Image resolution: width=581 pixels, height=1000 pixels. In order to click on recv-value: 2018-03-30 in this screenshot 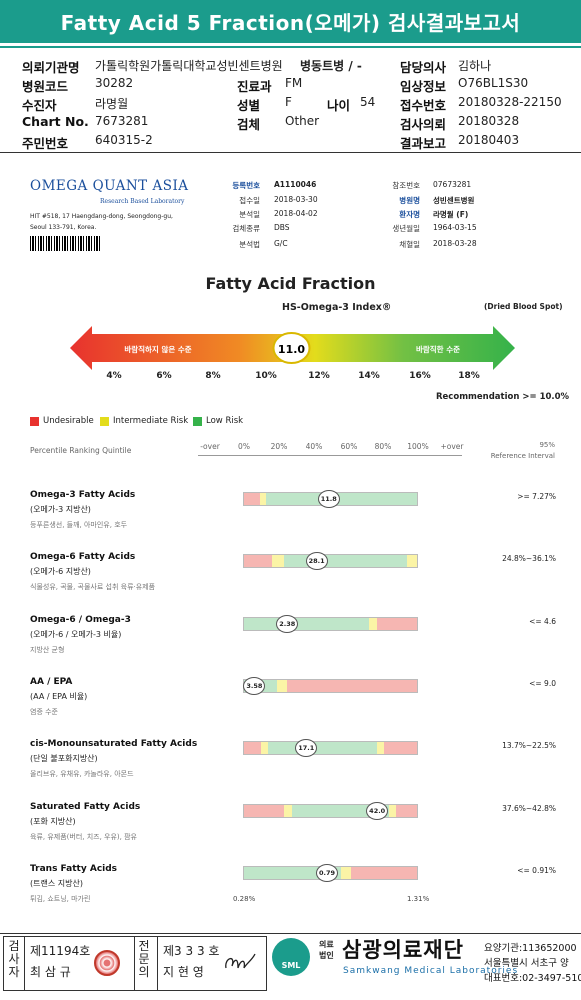, I will do `click(296, 199)`.